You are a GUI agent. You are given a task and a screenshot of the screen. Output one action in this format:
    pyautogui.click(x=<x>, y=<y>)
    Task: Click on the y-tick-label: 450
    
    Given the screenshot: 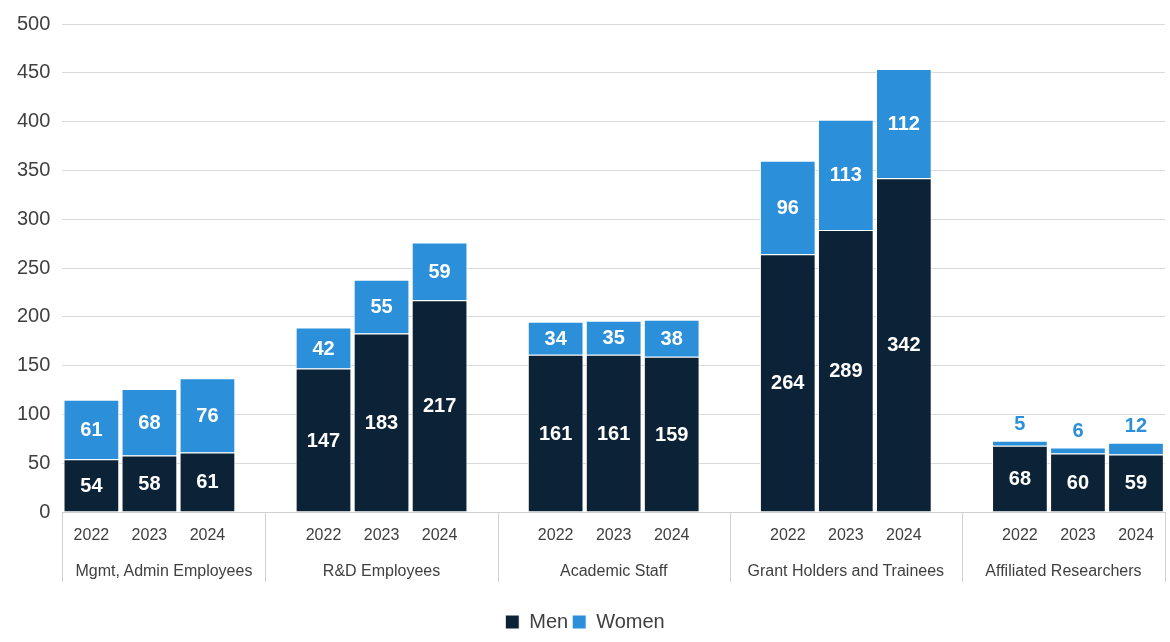 What is the action you would take?
    pyautogui.click(x=33, y=71)
    